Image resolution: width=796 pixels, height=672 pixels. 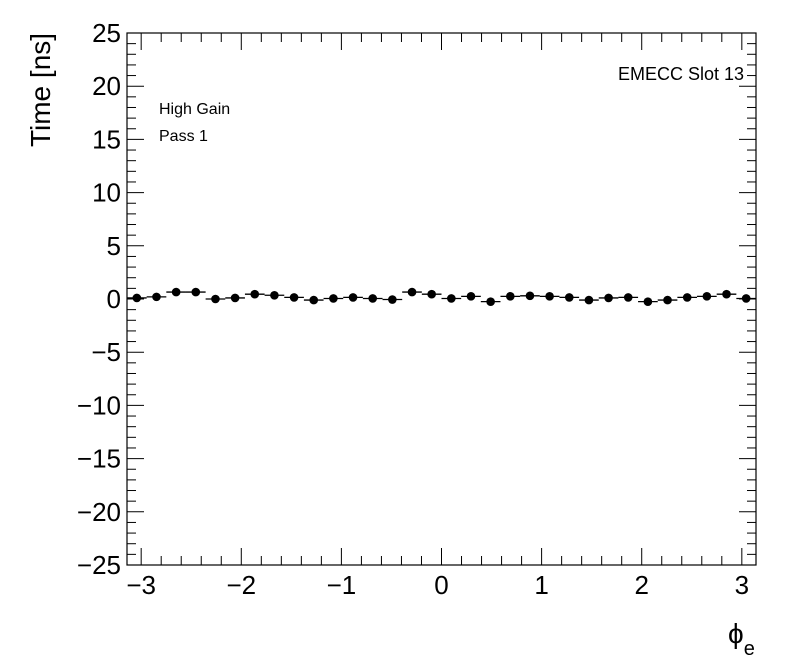 I want to click on x-tick-label: 3, so click(x=742, y=585).